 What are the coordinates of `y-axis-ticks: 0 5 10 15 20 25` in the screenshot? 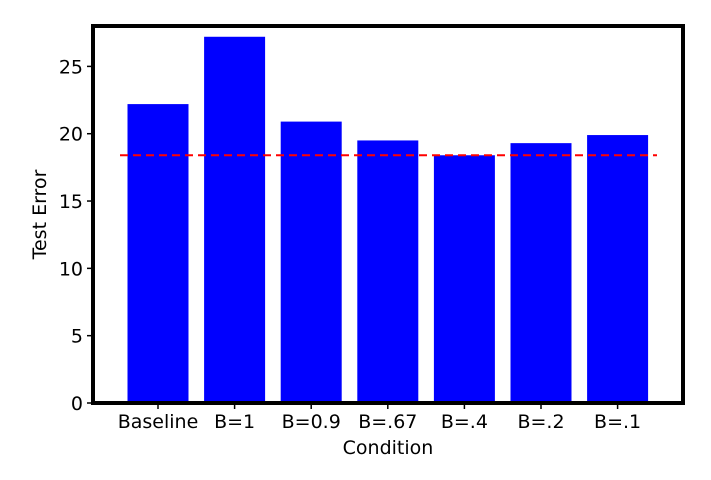 It's located at (76, 235).